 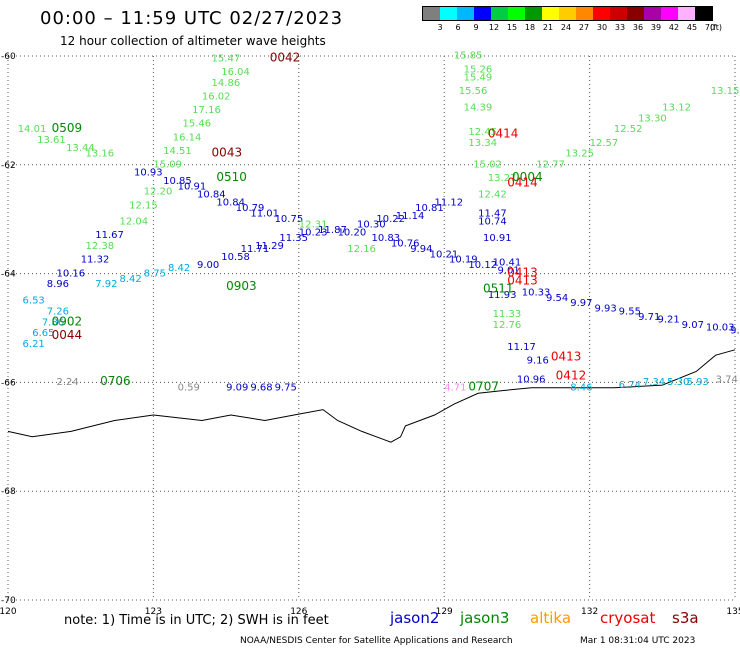 I want to click on wave-height-label: 6.53, so click(x=34, y=301).